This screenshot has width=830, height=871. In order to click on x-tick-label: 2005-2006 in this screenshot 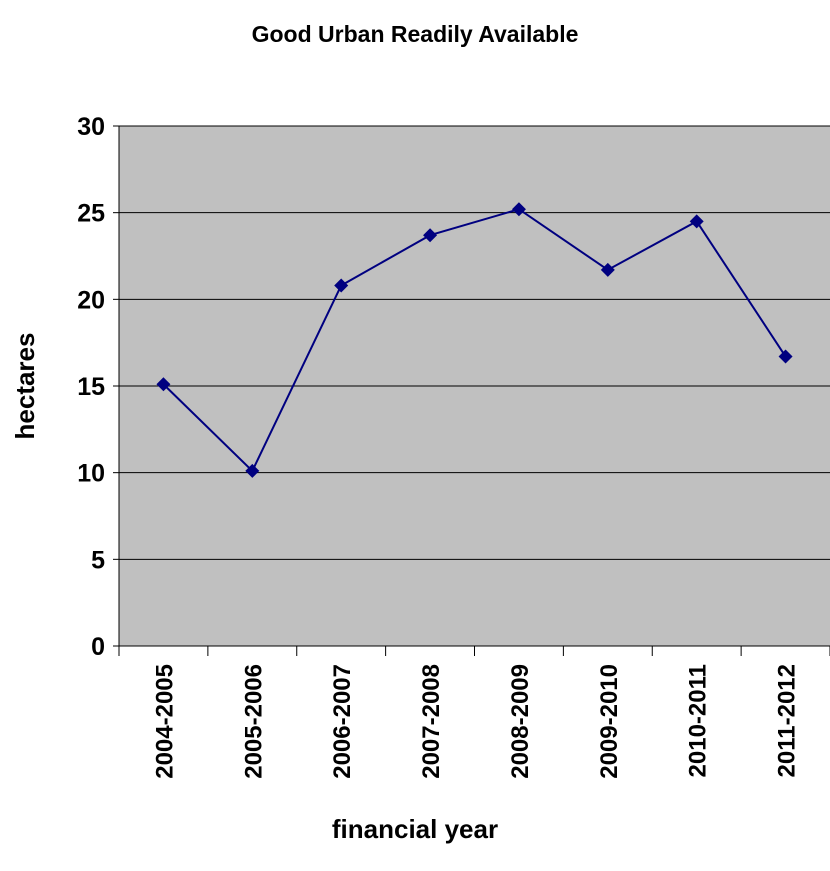, I will do `click(253, 721)`.